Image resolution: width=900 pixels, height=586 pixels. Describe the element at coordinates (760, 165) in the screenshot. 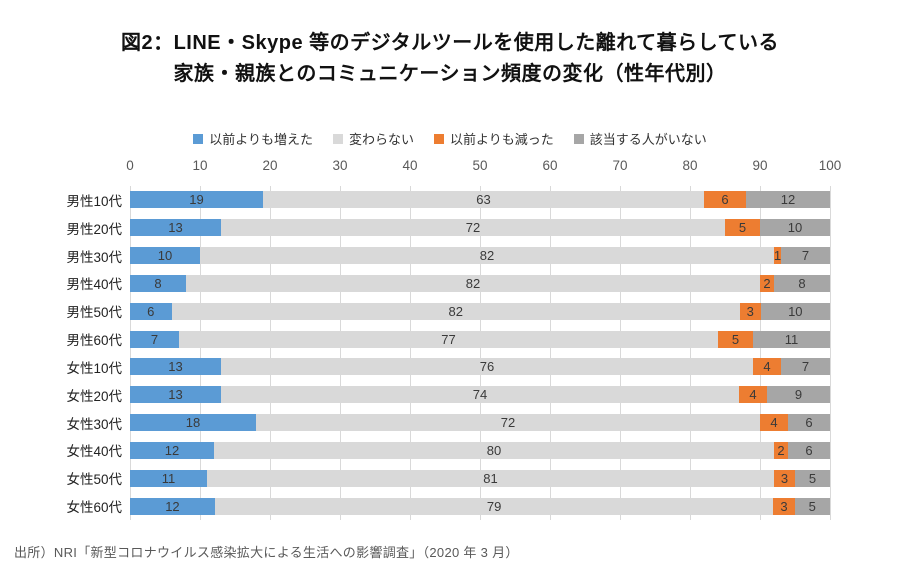

I see `x-tick: 90` at that location.